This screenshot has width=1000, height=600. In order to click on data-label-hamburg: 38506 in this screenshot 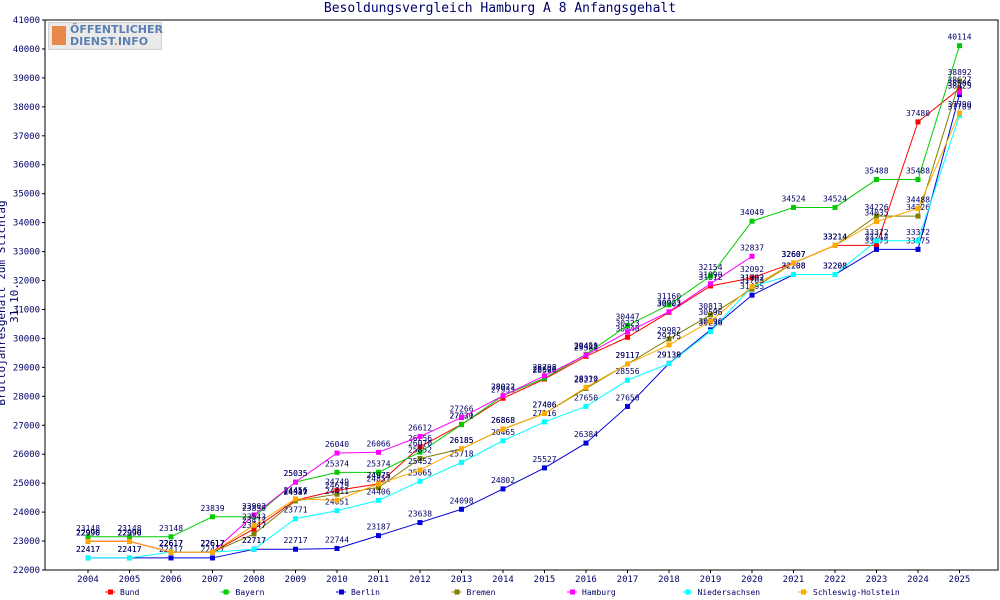, I will do `click(959, 83)`.